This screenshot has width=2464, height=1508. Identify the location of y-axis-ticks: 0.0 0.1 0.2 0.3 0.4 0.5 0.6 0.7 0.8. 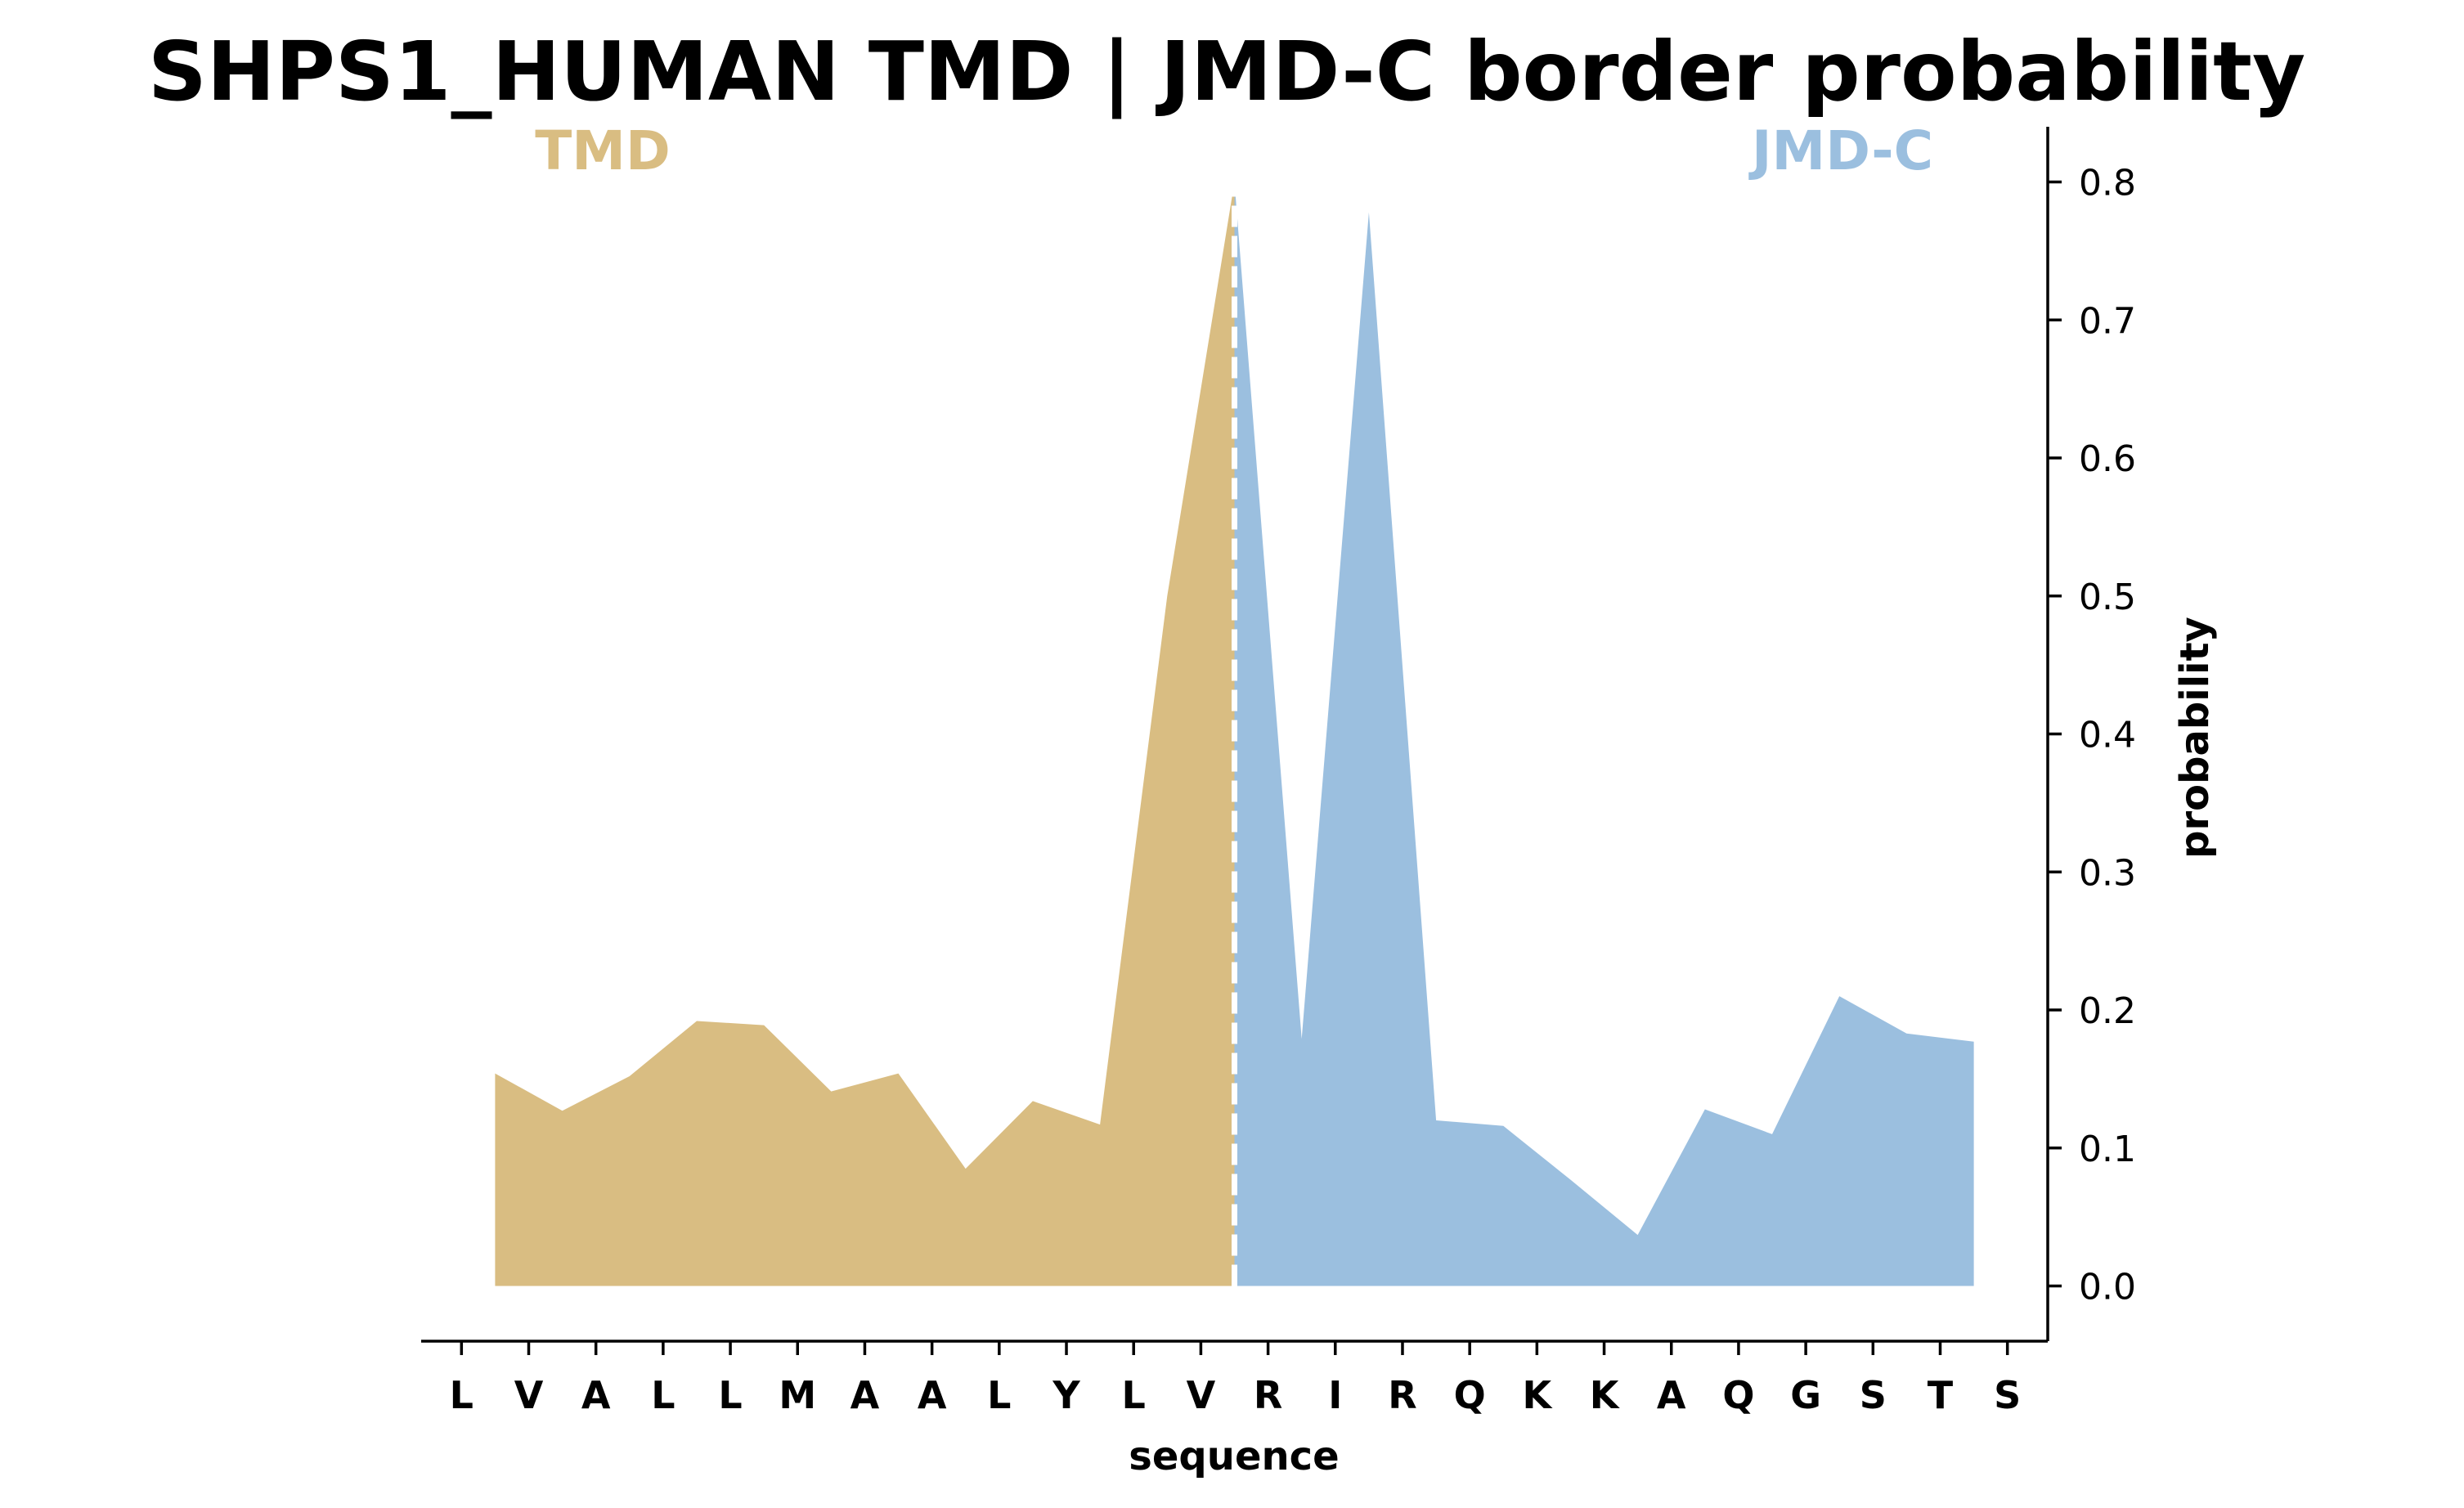
(2092, 735).